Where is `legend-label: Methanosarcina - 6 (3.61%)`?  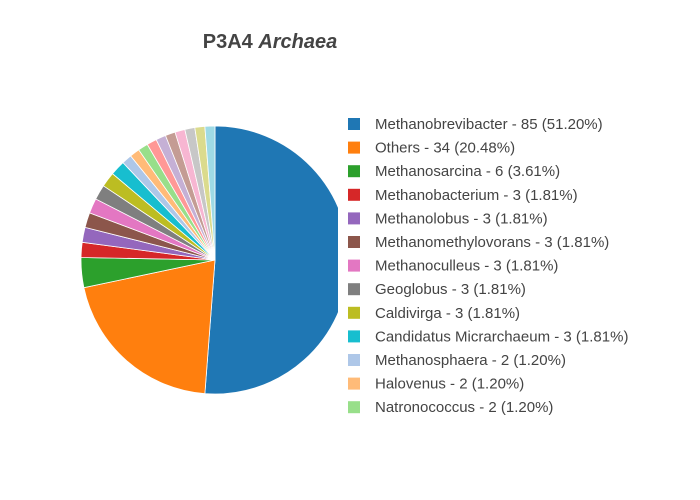 legend-label: Methanosarcina - 6 (3.61%) is located at coordinates (467, 171).